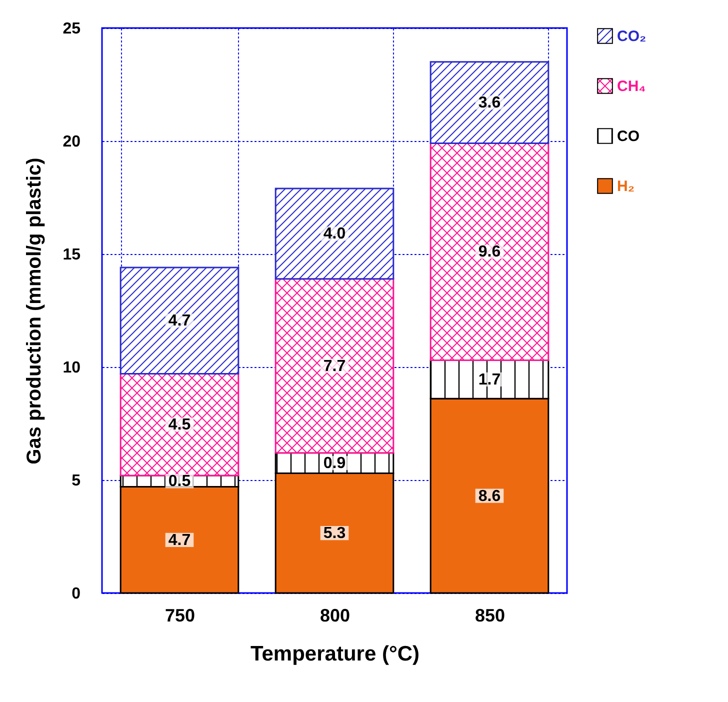  What do you see at coordinates (335, 654) in the screenshot?
I see `x-axis-title: Temperature (°C)` at bounding box center [335, 654].